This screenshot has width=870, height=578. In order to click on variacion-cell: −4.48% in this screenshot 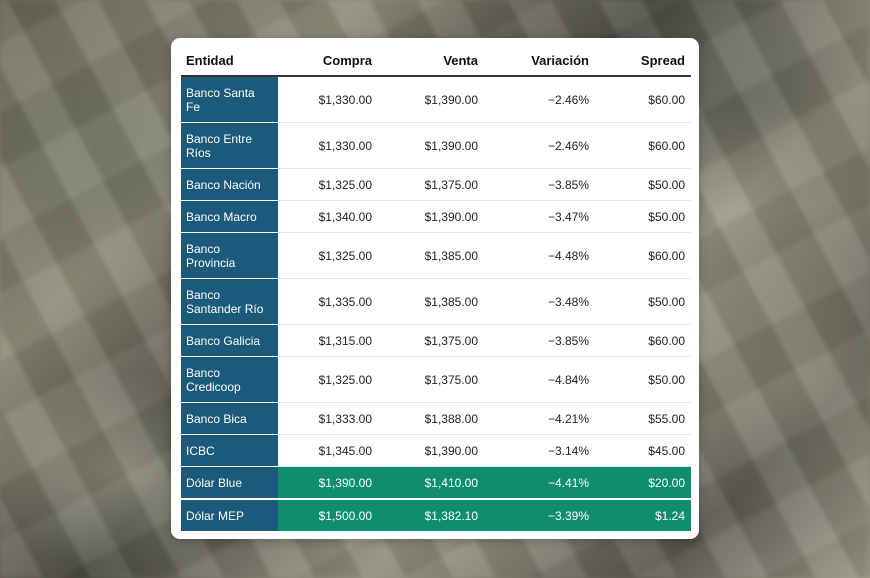, I will do `click(539, 255)`.